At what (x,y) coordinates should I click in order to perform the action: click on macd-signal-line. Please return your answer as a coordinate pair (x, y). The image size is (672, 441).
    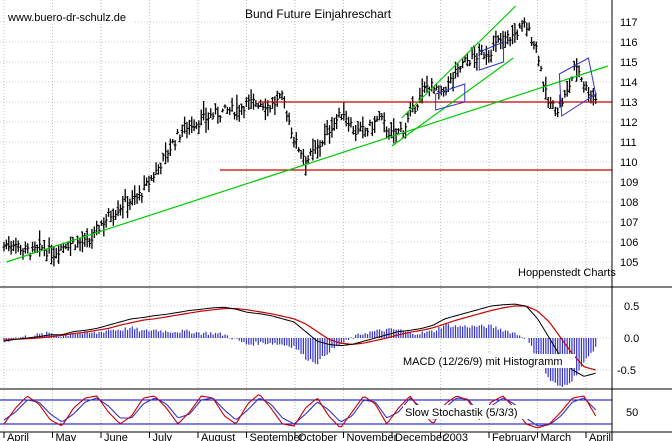
    Looking at the image, I should click on (299, 338).